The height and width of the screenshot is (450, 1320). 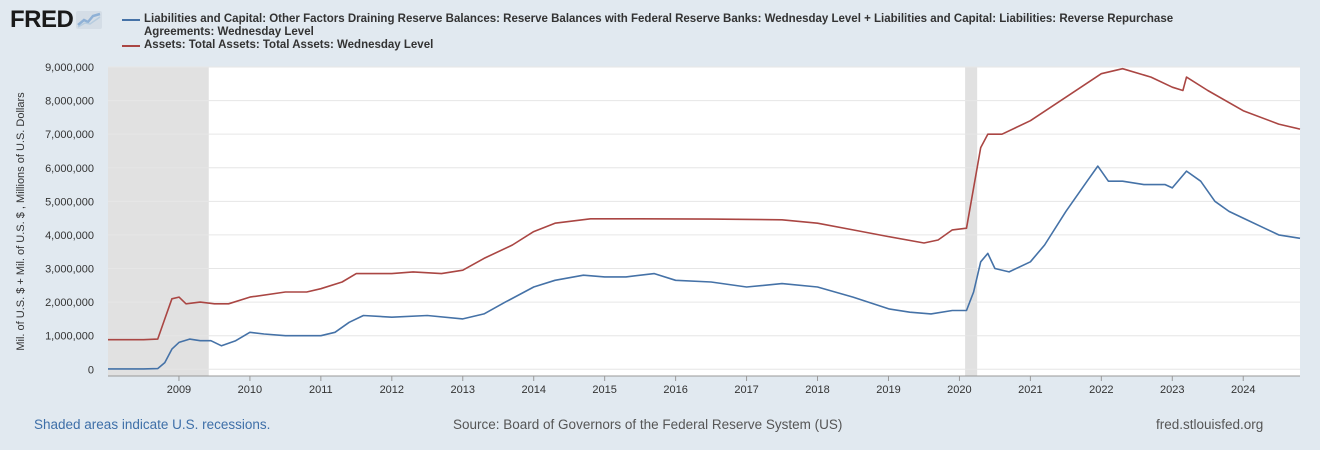 What do you see at coordinates (179, 390) in the screenshot?
I see `x-tick-label: 2009` at bounding box center [179, 390].